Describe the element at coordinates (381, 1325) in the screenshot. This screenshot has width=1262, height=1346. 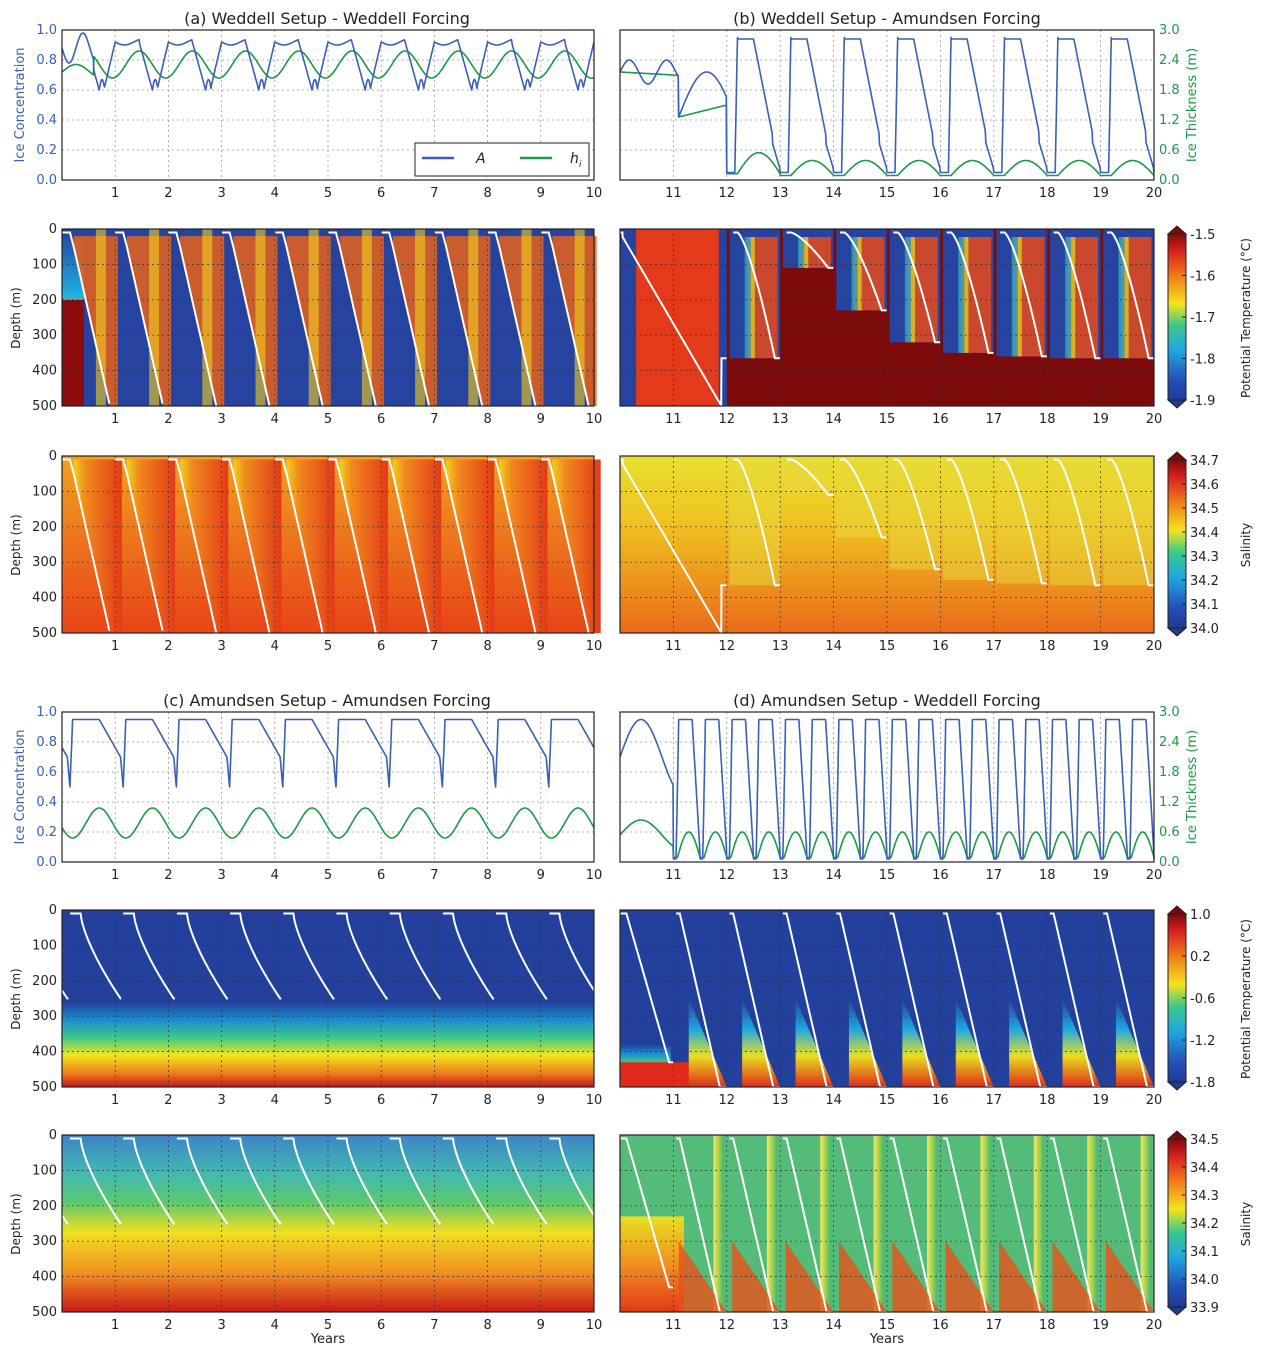
I see `x-tick-label: 6` at that location.